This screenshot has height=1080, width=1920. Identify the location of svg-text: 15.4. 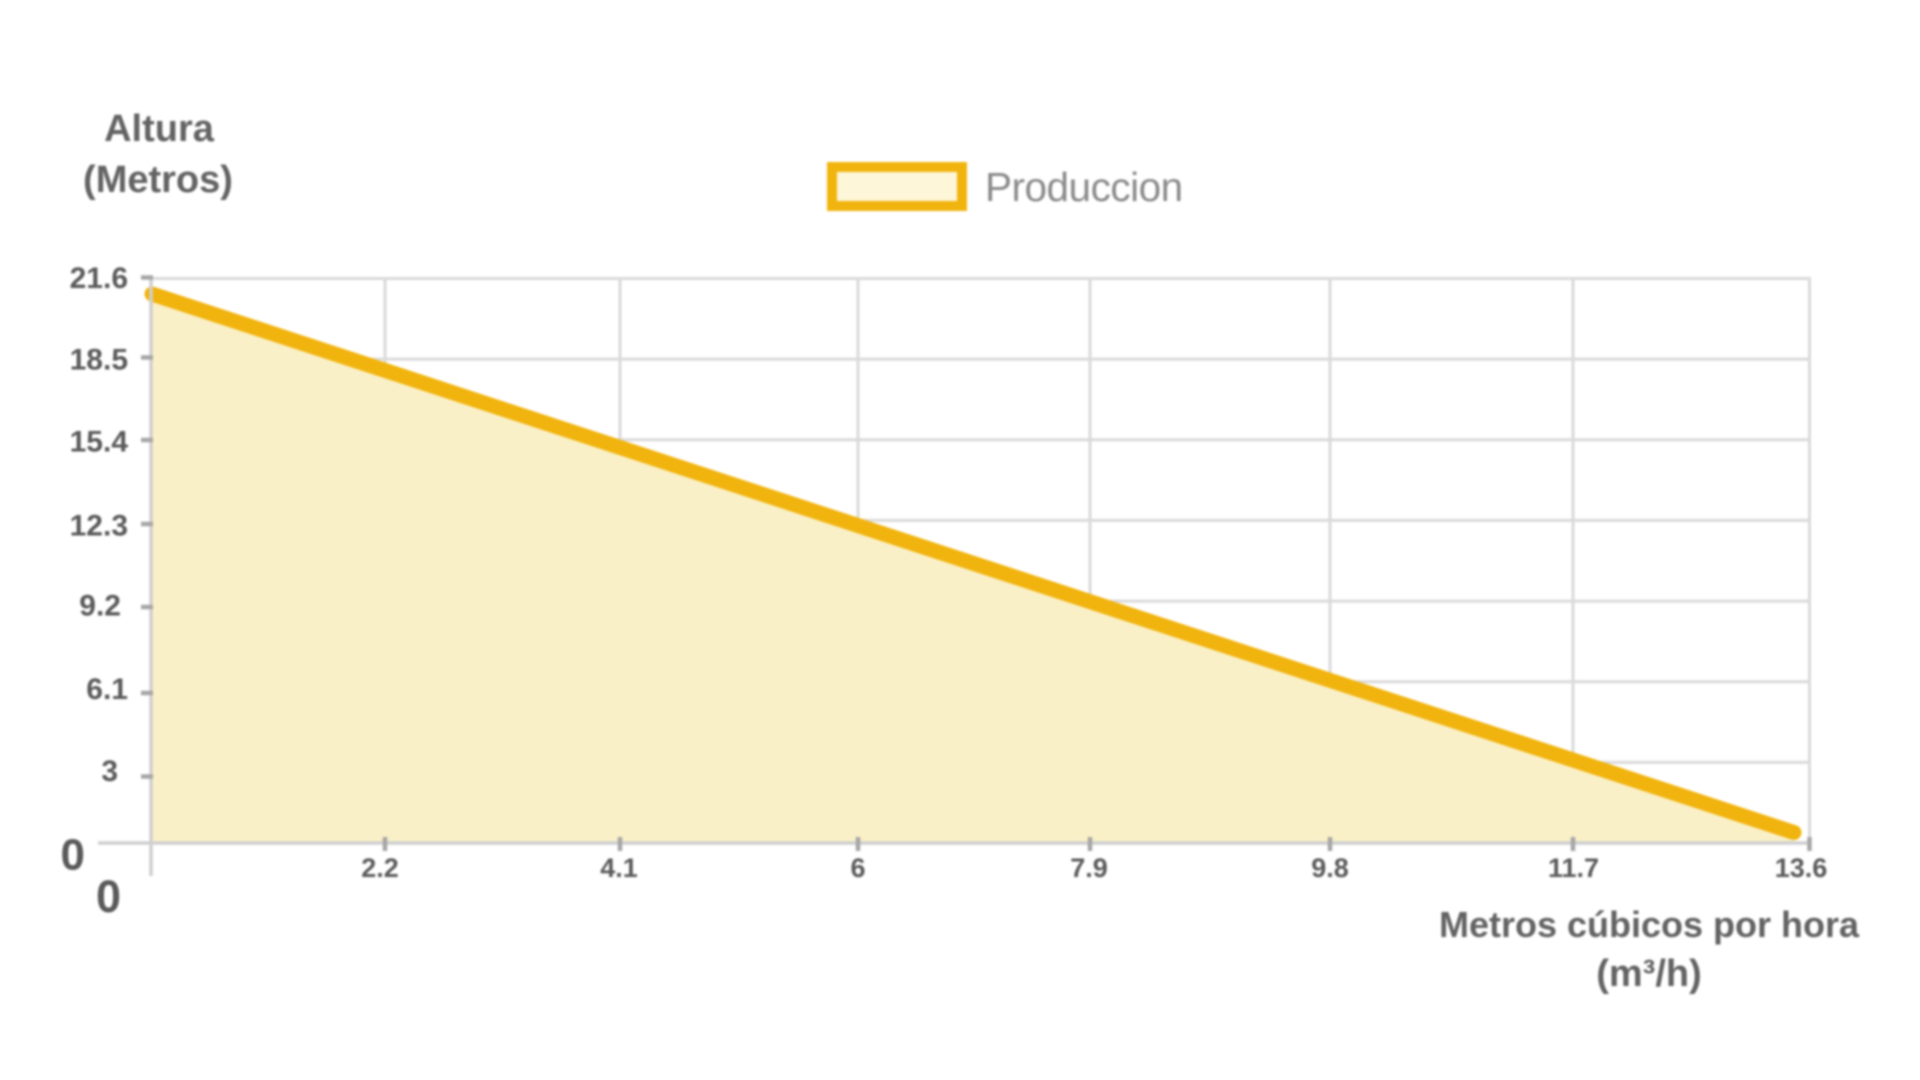
(99, 441).